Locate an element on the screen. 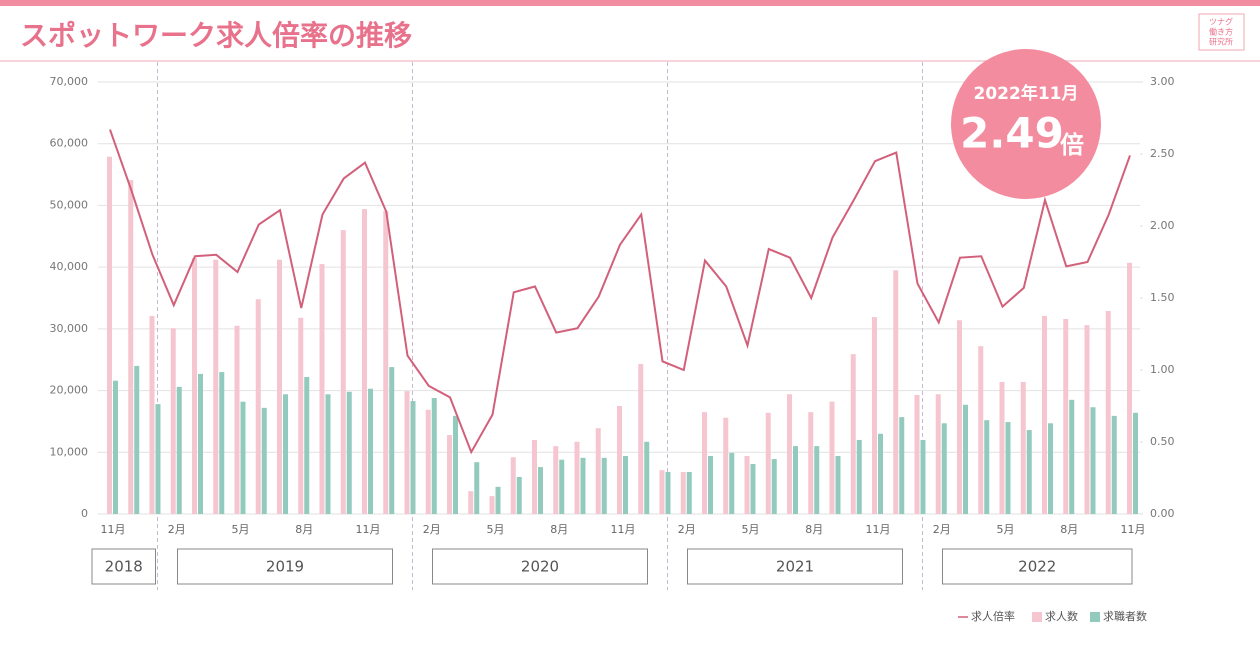 The image size is (1260, 652). y2-tick-label: 1.00 is located at coordinates (1162, 369).